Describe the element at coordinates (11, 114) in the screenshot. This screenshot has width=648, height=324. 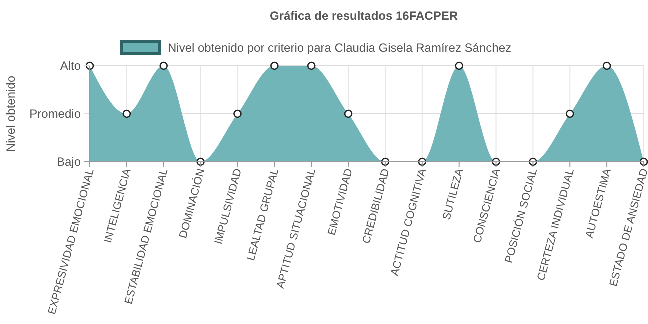
I see `y-axis-title: Nivel obtenido` at that location.